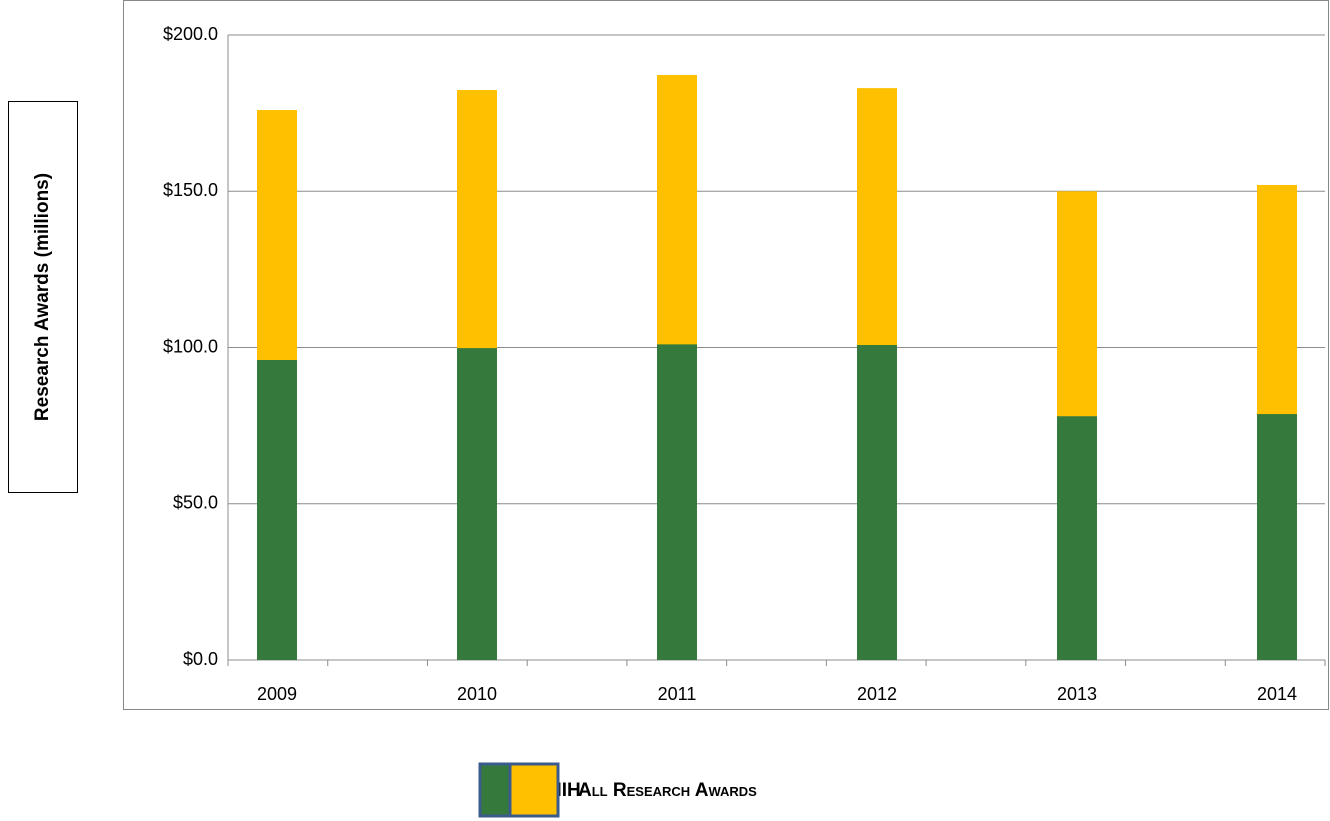  What do you see at coordinates (677, 694) in the screenshot?
I see `x-tick-label: 2011` at bounding box center [677, 694].